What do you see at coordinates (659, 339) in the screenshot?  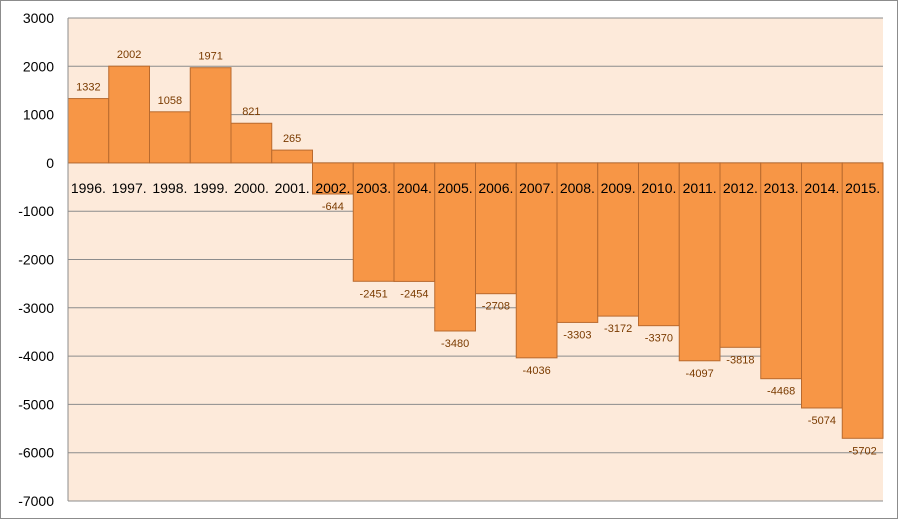 I see `data-label: -3370` at bounding box center [659, 339].